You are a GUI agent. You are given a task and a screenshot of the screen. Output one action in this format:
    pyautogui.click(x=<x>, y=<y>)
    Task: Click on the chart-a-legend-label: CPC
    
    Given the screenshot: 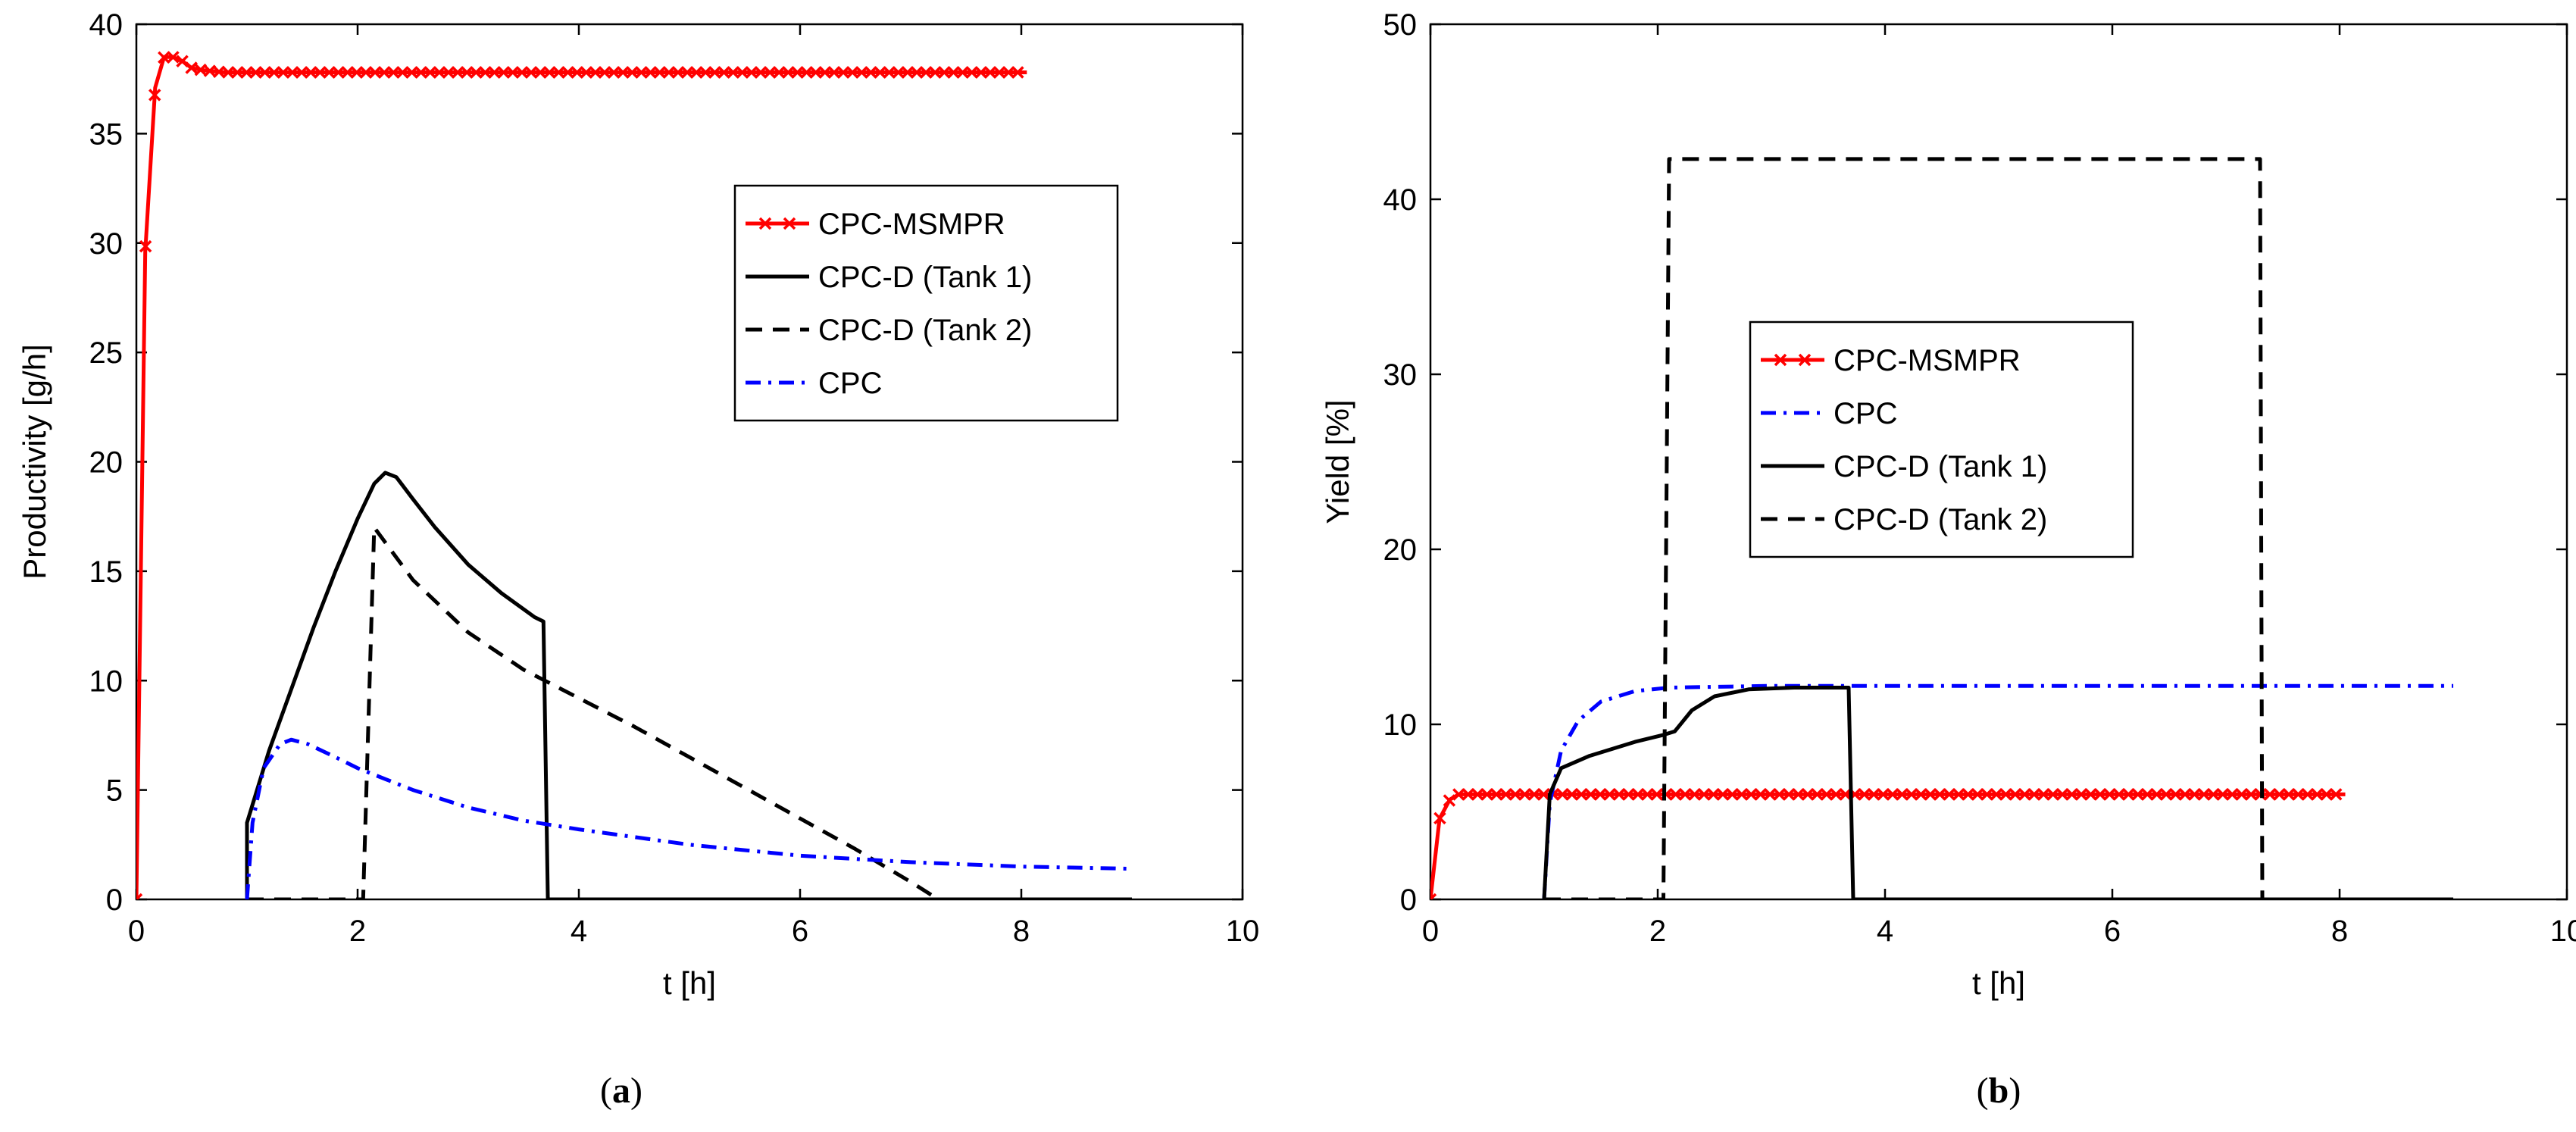 What is the action you would take?
    pyautogui.click(x=850, y=383)
    